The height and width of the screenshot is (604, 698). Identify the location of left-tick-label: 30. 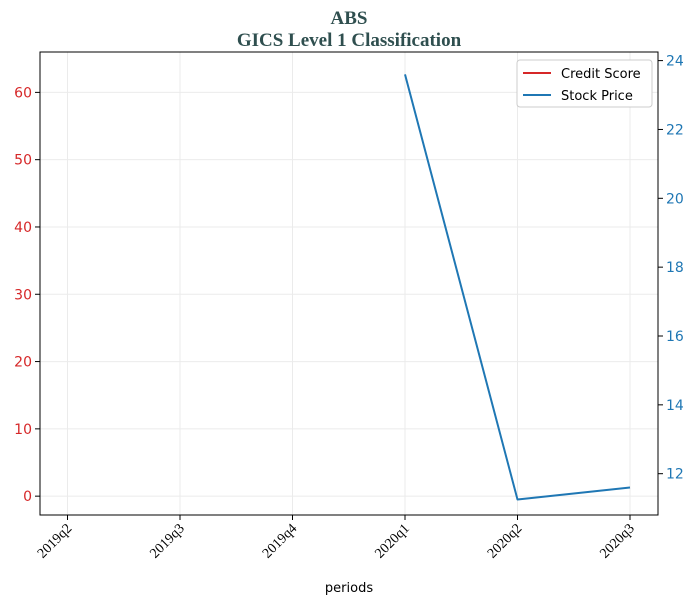
(23, 295).